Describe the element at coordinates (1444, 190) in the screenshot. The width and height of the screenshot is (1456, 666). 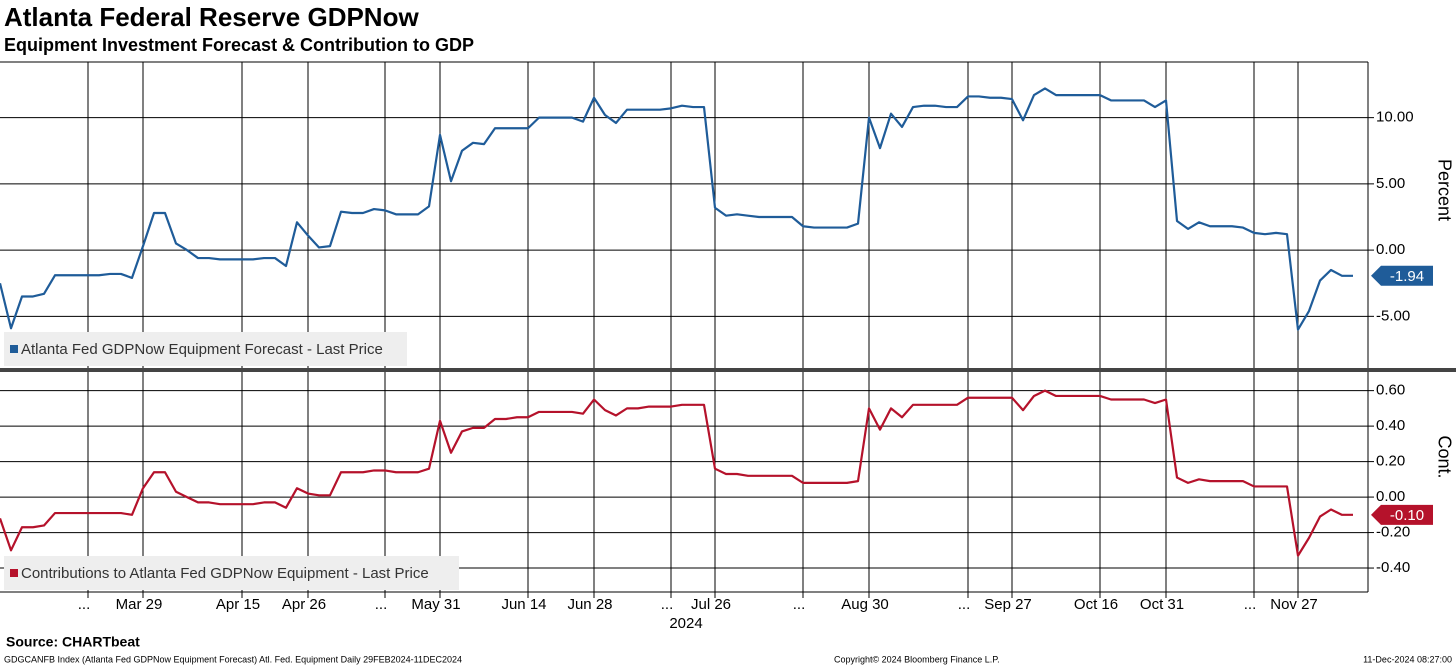
I see `y-axis-title: Percent` at that location.